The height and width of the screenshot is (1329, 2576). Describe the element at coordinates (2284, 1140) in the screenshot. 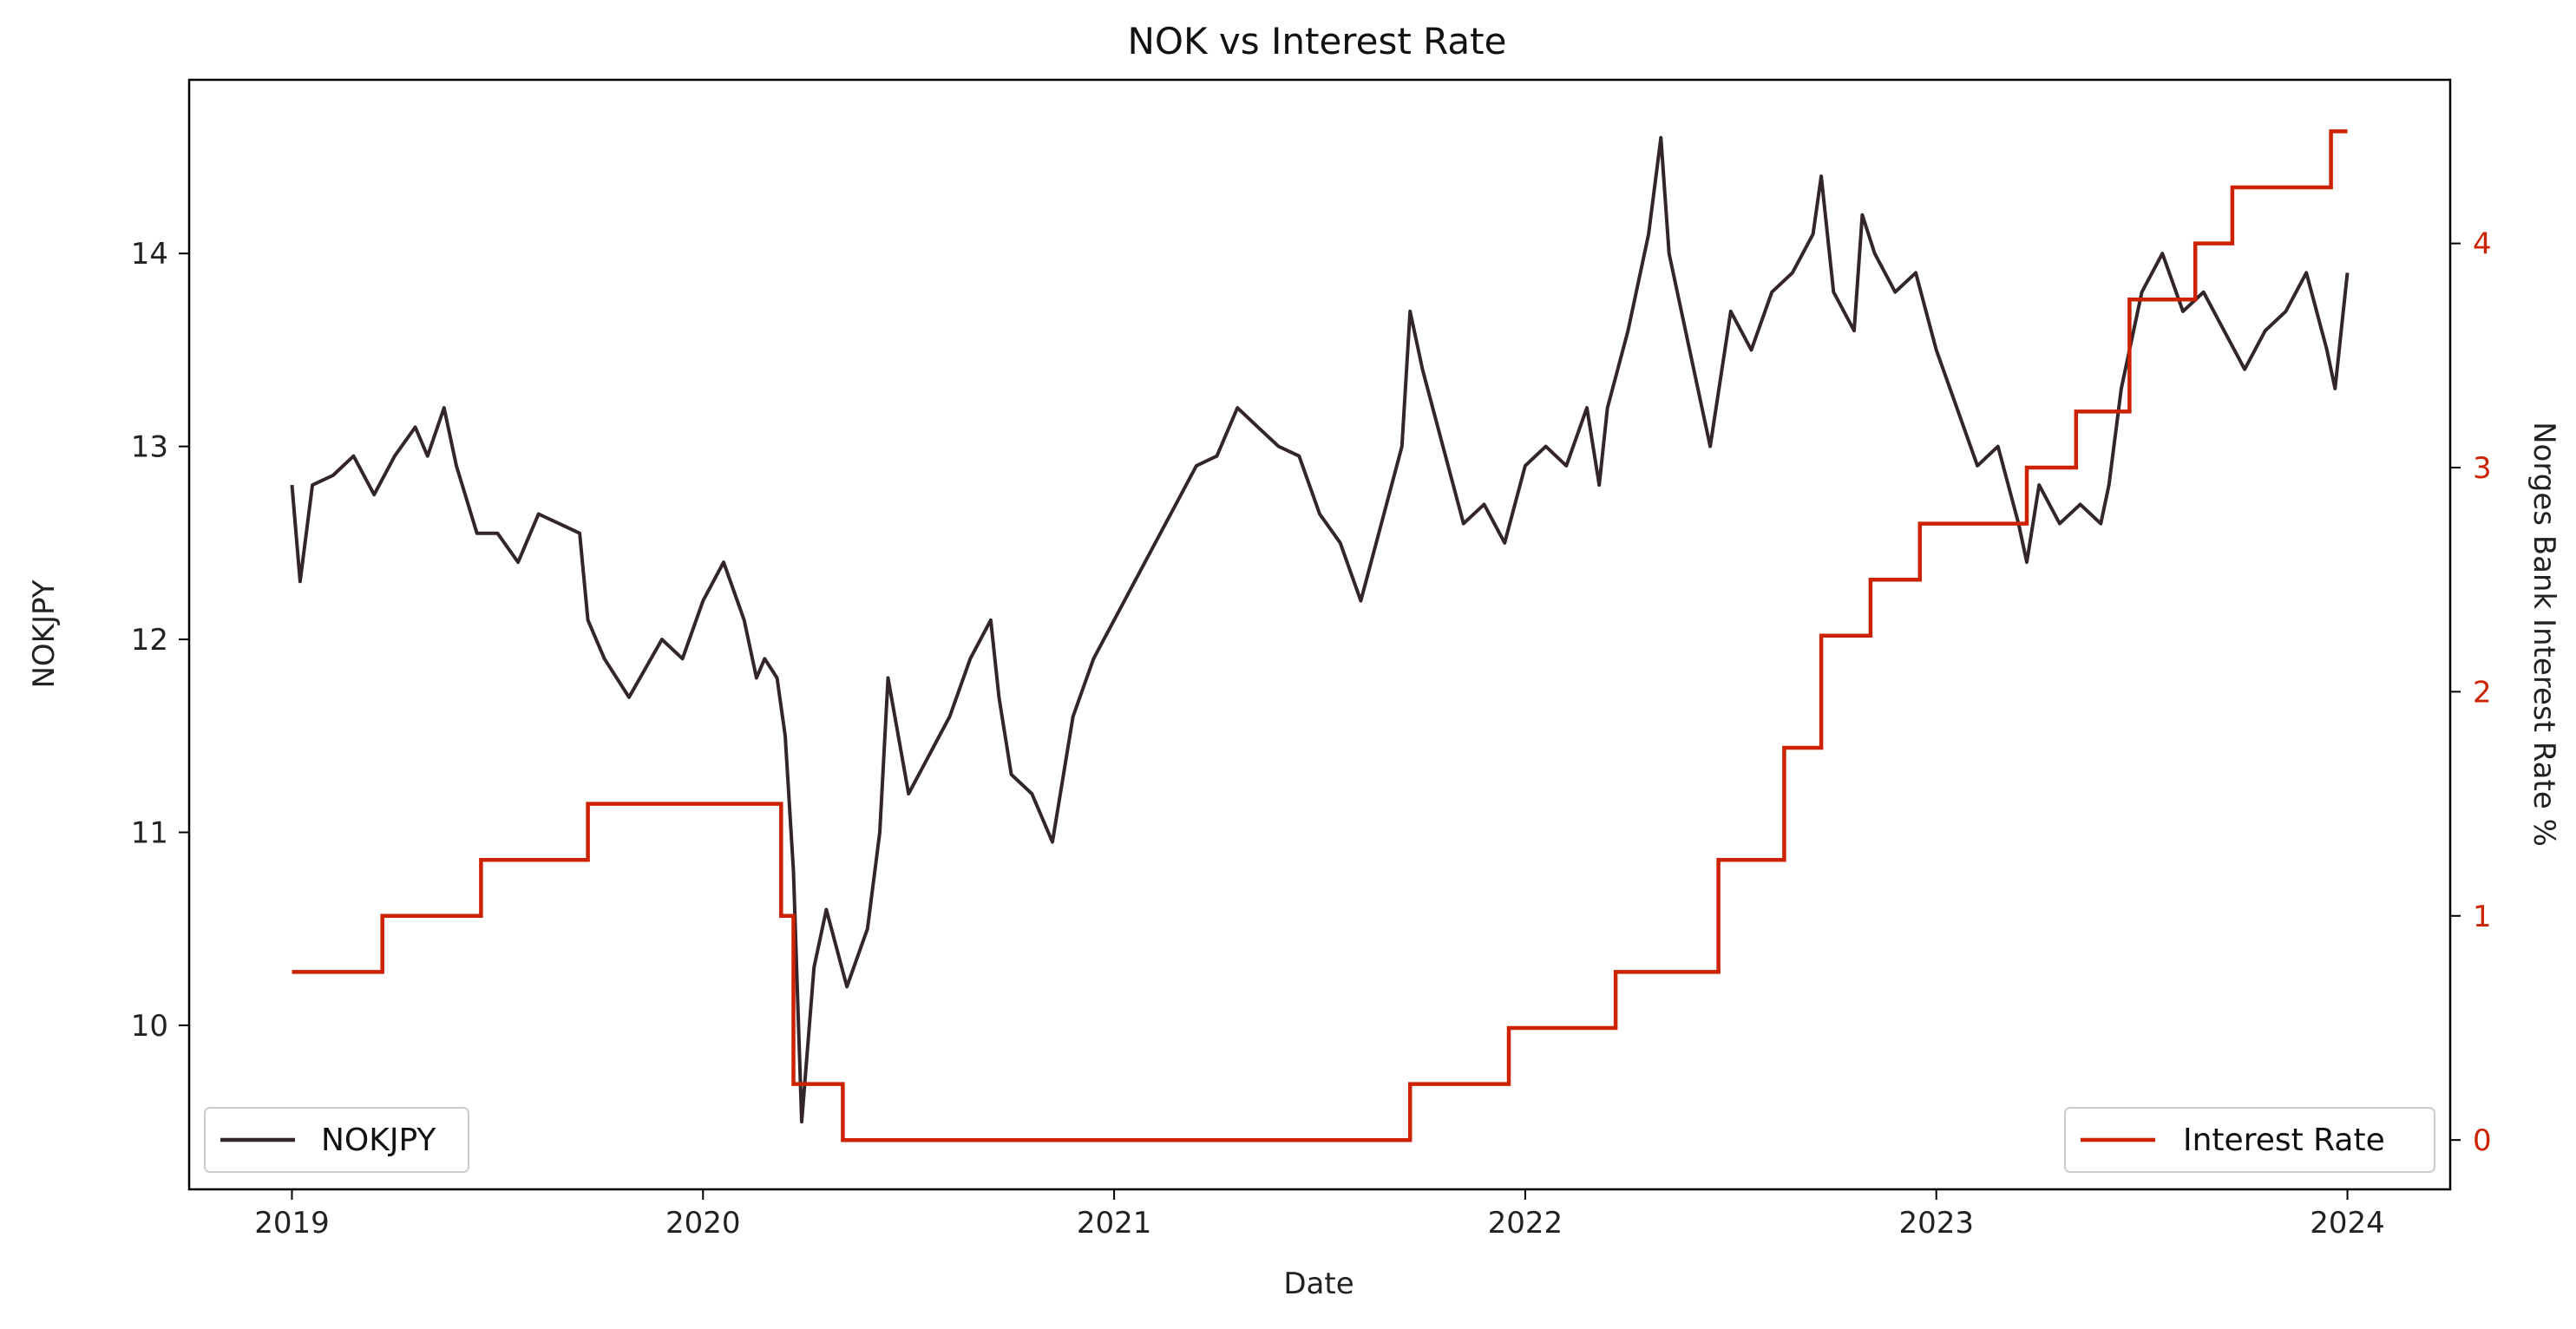

I see `legend-interest-rate-label: Interest Rate` at that location.